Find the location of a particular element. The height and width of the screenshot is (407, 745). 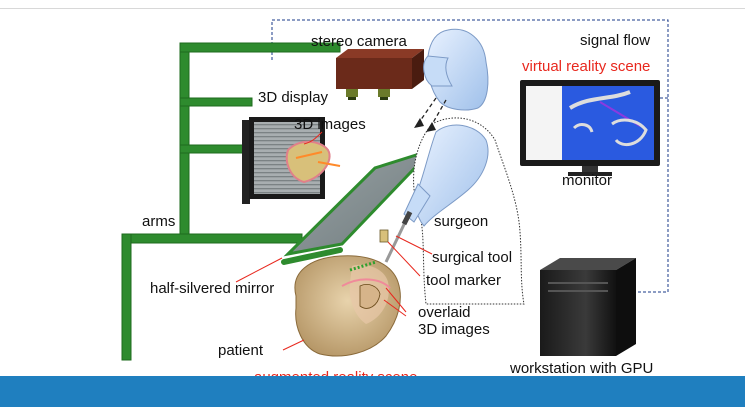

bottom-bar is located at coordinates (372, 391).